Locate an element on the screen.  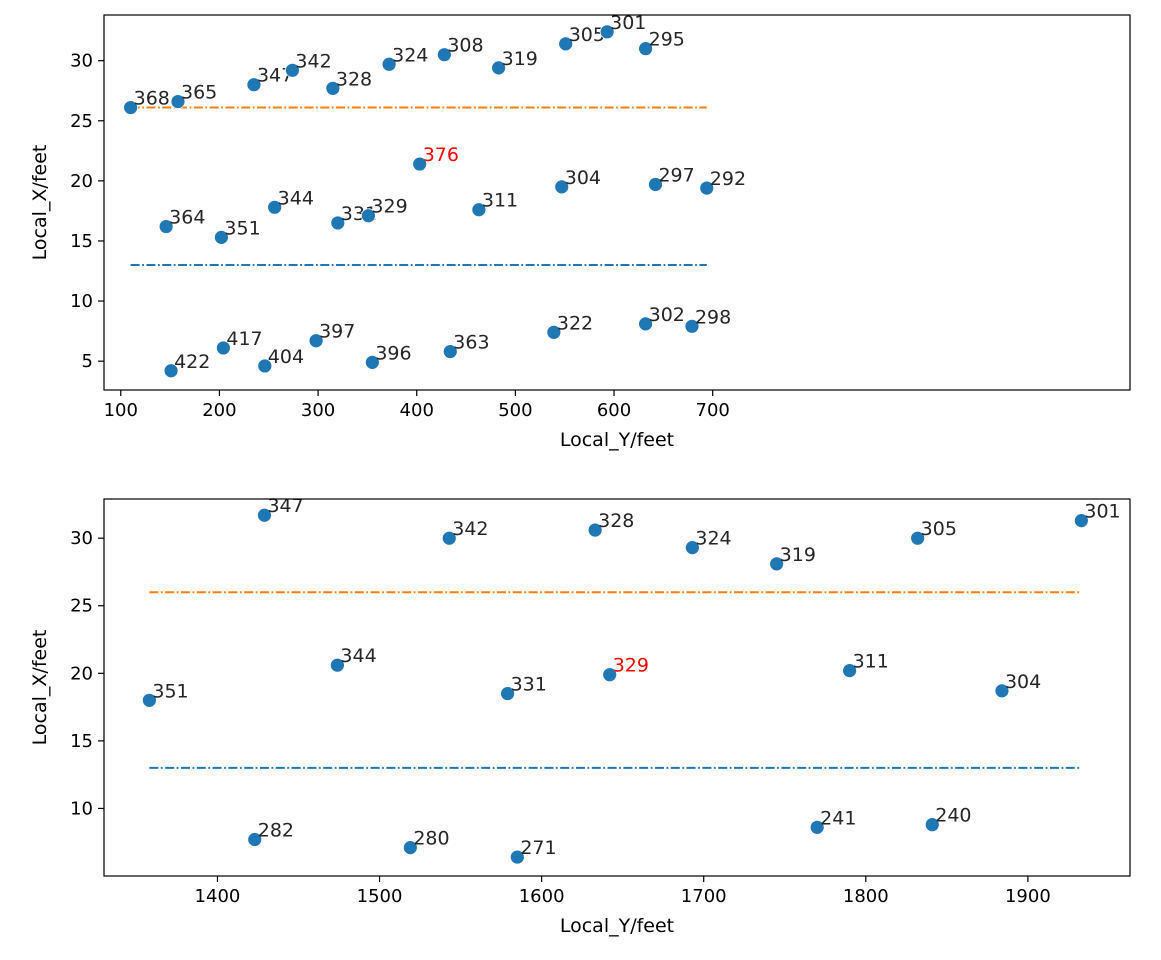
point-label: 404 is located at coordinates (286, 357).